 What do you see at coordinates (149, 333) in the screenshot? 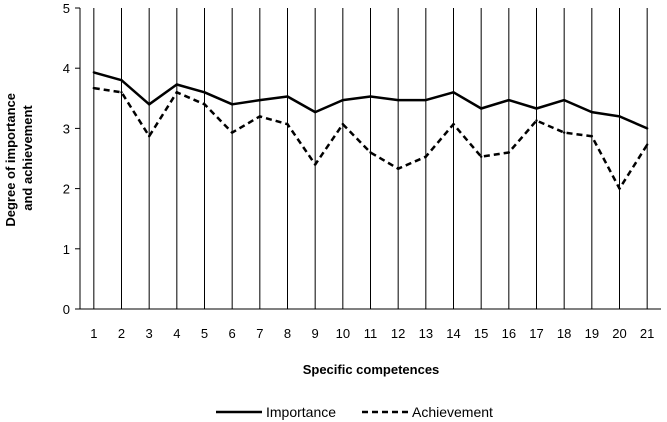
I see `x-tick-label-3: 3` at bounding box center [149, 333].